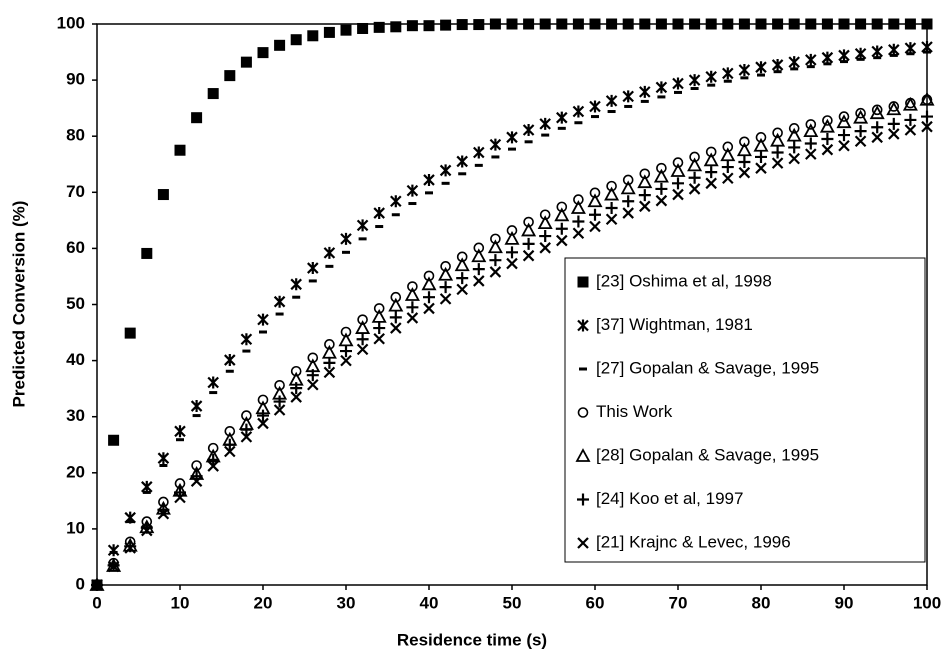  Describe the element at coordinates (96, 602) in the screenshot. I see `x-tick-label: 0` at that location.